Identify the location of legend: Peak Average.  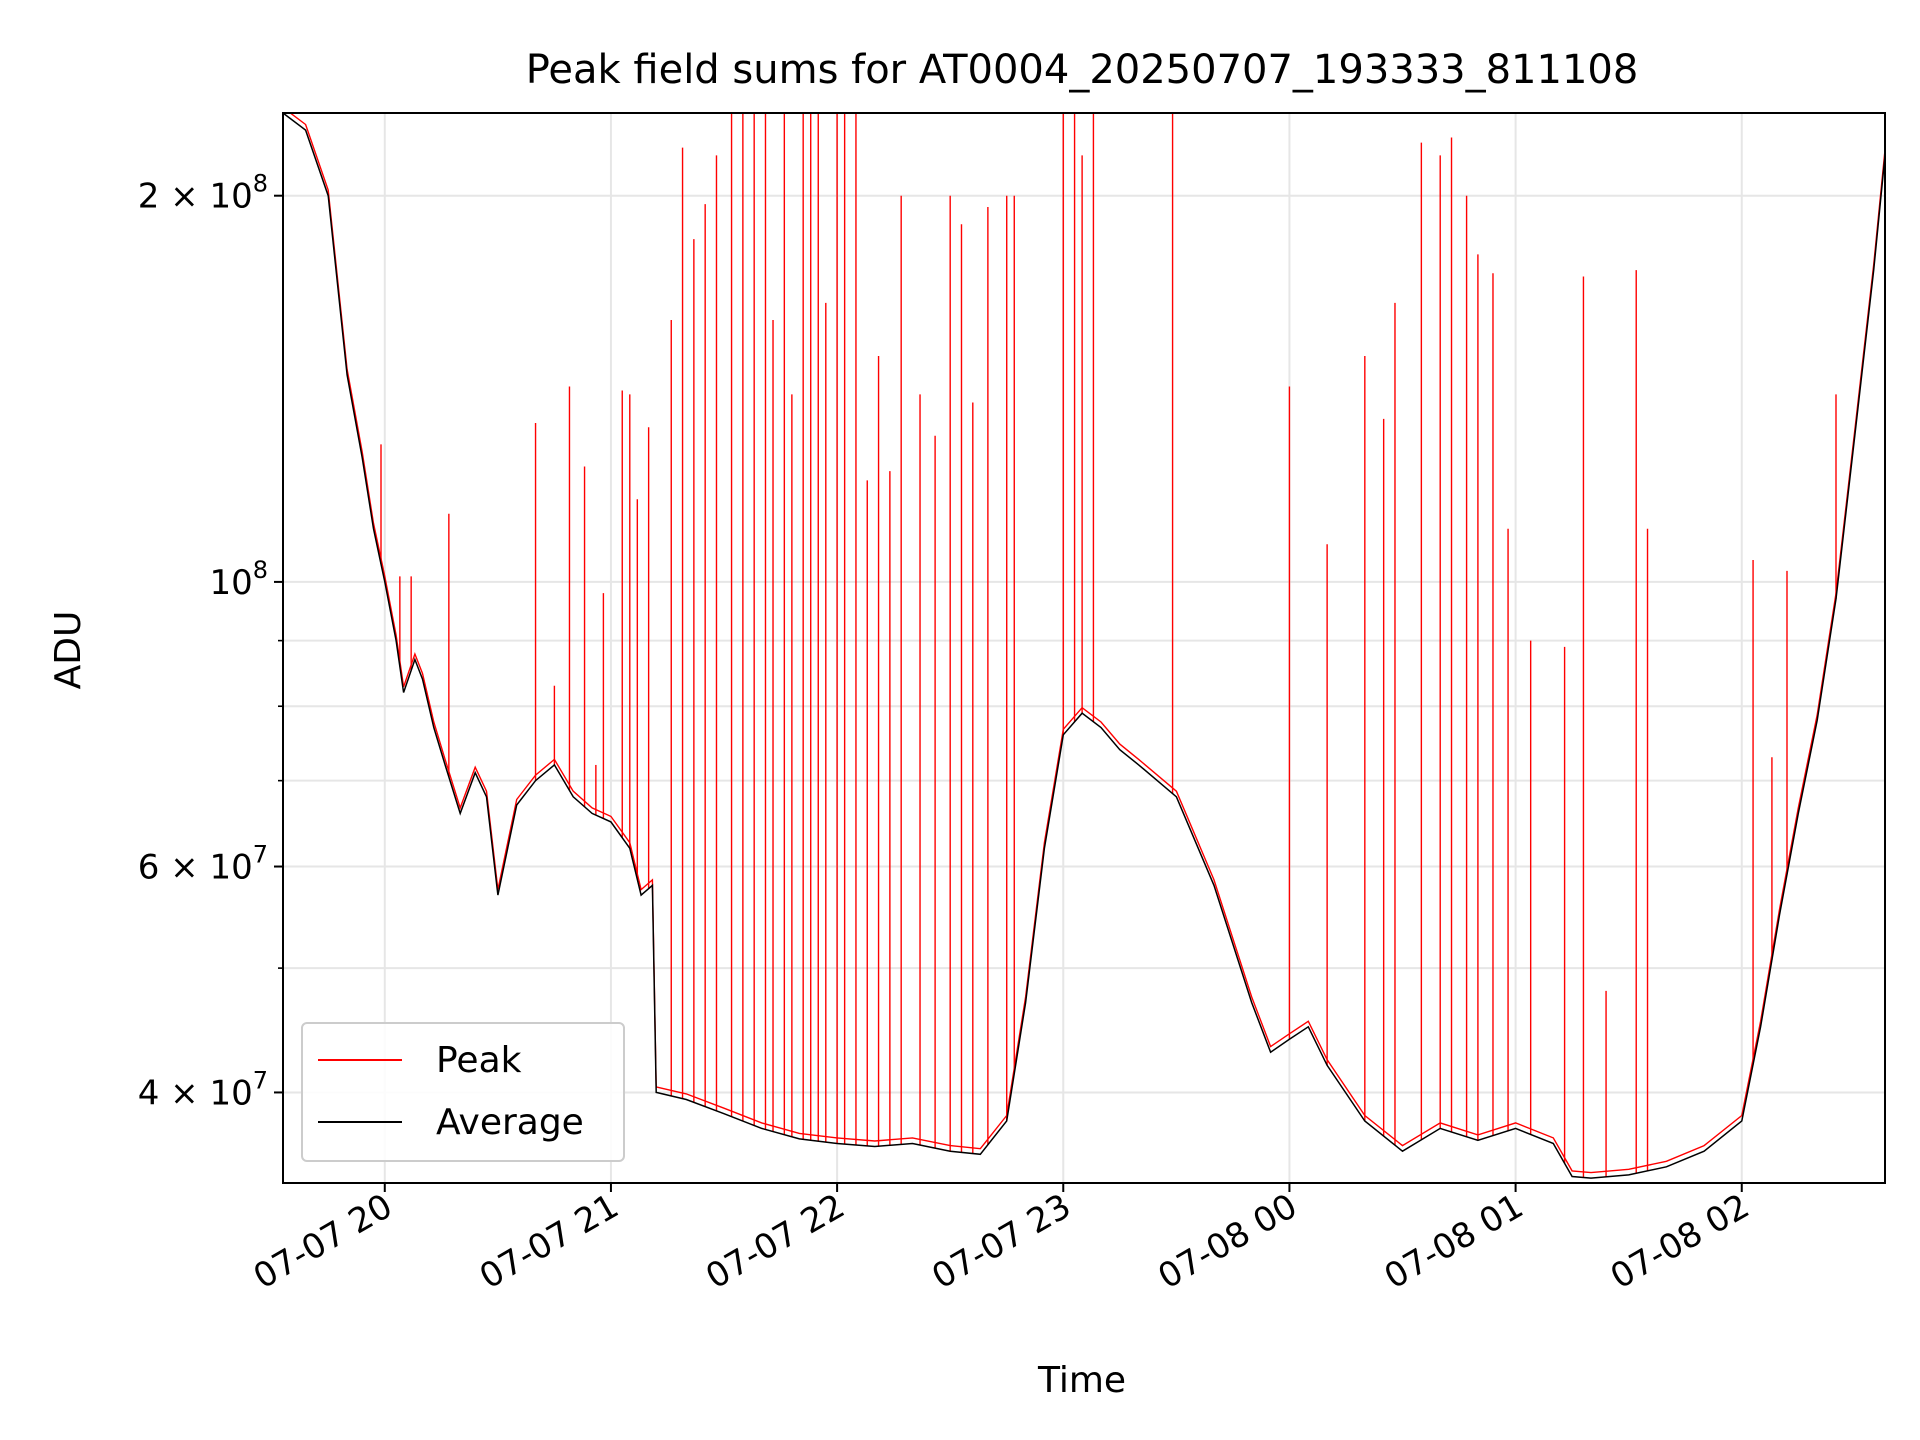
(463, 1092).